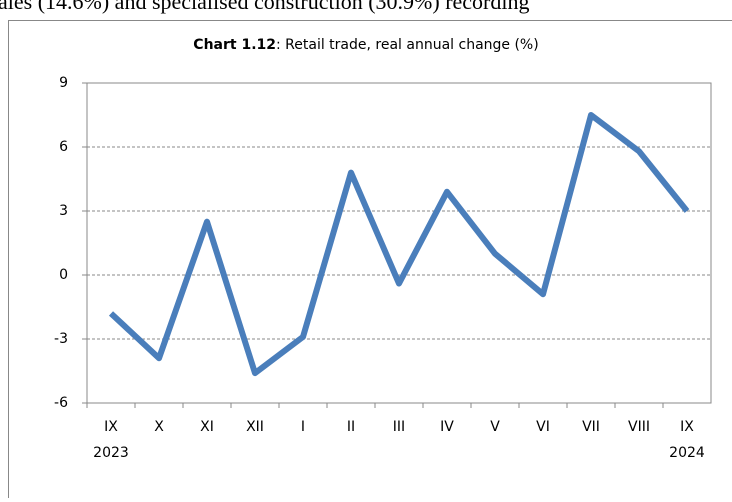 The image size is (732, 502). What do you see at coordinates (63, 275) in the screenshot?
I see `y-tick-label: 0` at bounding box center [63, 275].